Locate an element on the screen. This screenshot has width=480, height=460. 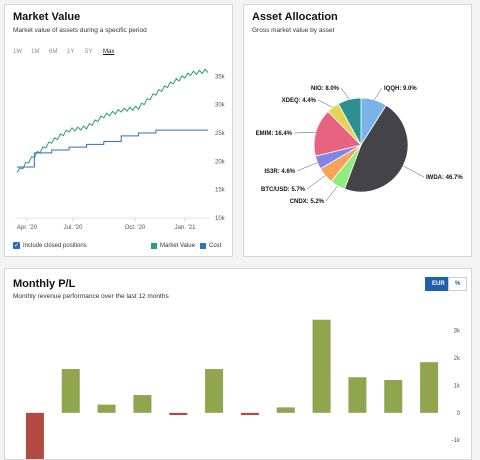
closed-positions-toggle: ✓ Include closed positions is located at coordinates (50, 245).